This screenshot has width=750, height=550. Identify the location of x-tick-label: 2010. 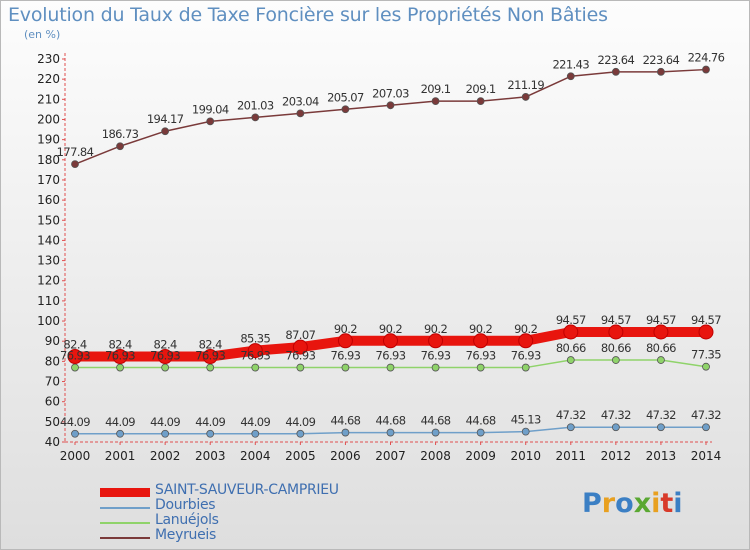
(525, 456).